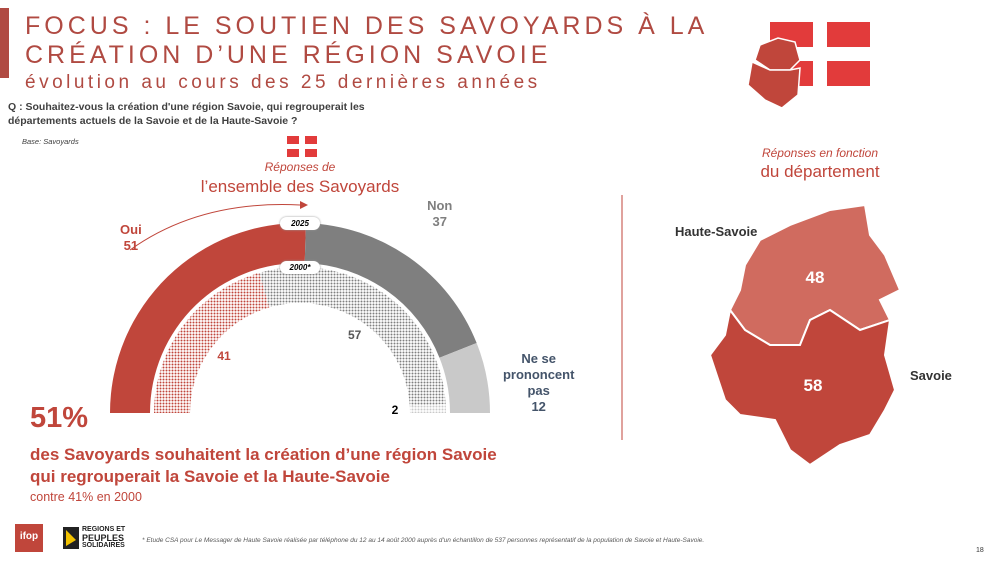 This screenshot has height=563, width=1000. I want to click on value-label: 48, so click(815, 277).